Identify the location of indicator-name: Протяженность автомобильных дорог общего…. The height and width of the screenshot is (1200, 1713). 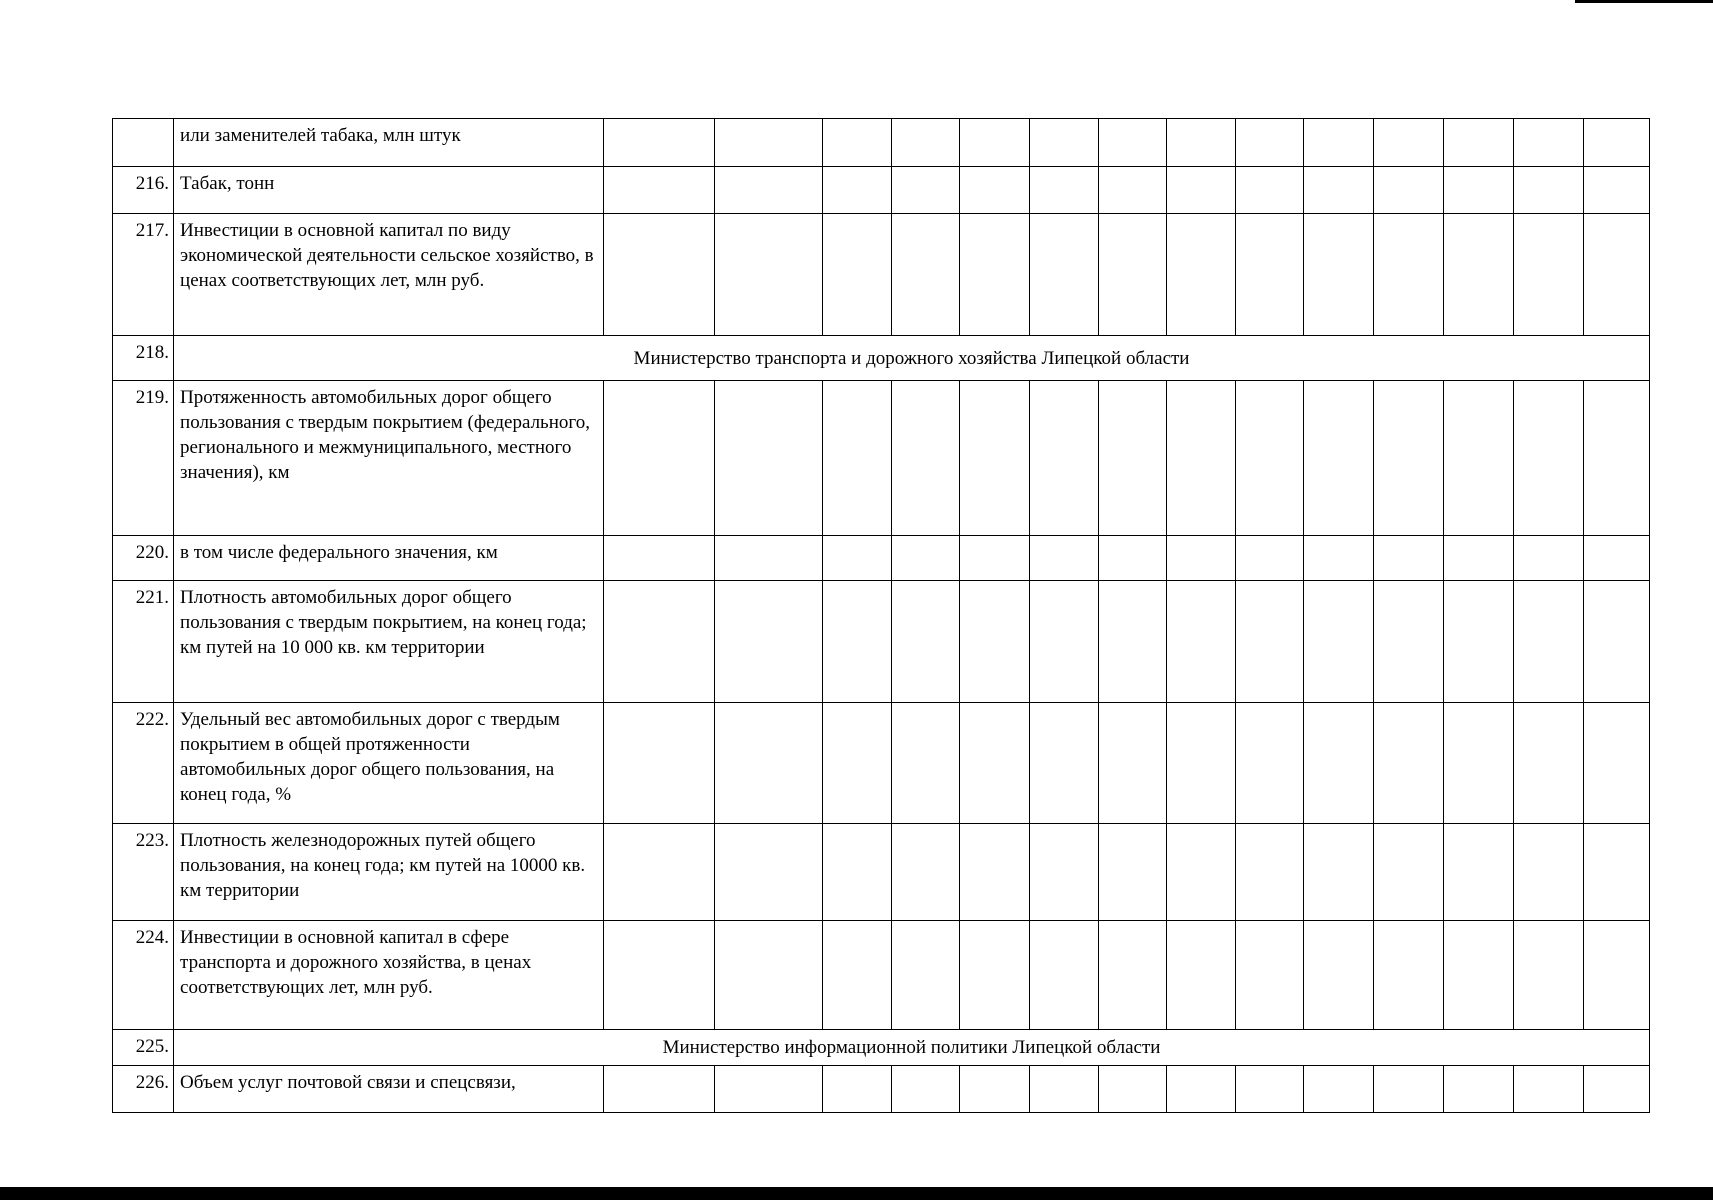
(389, 458).